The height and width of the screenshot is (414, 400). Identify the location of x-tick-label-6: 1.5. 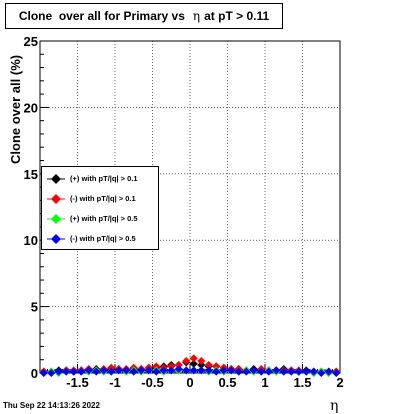
(302, 382).